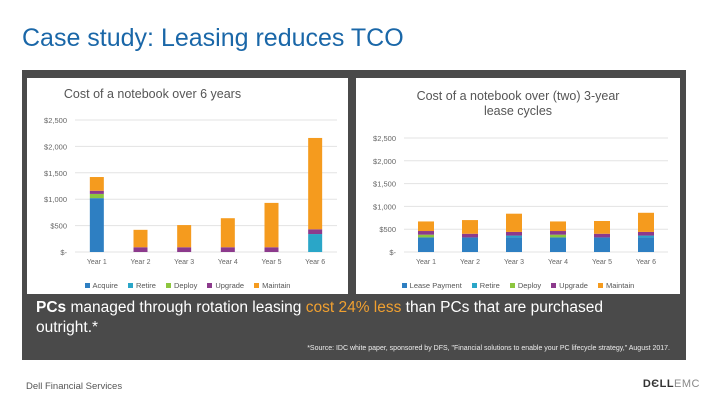 Image resolution: width=720 pixels, height=405 pixels. I want to click on logo-emc: EMC, so click(687, 384).